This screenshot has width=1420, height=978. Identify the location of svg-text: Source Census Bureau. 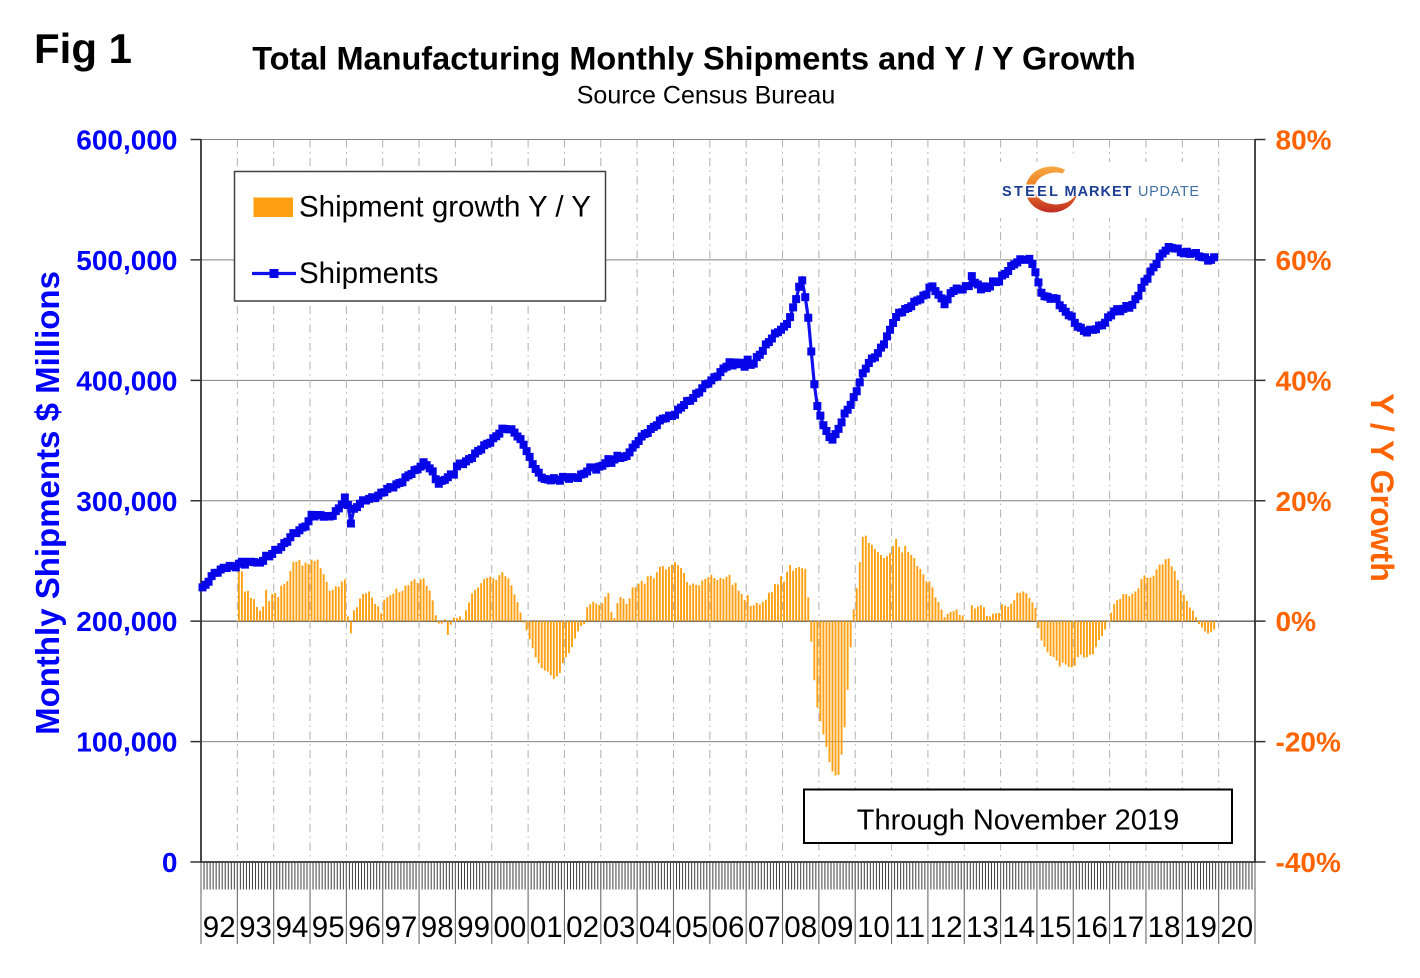
(706, 96).